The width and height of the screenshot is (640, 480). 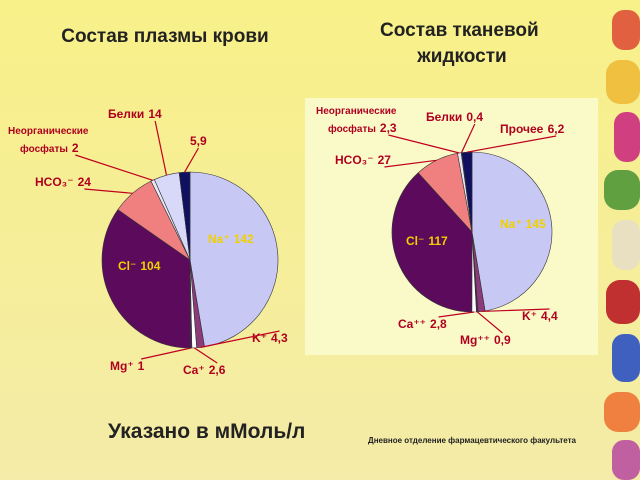 I want to click on category-label: Прочее, so click(x=522, y=129).